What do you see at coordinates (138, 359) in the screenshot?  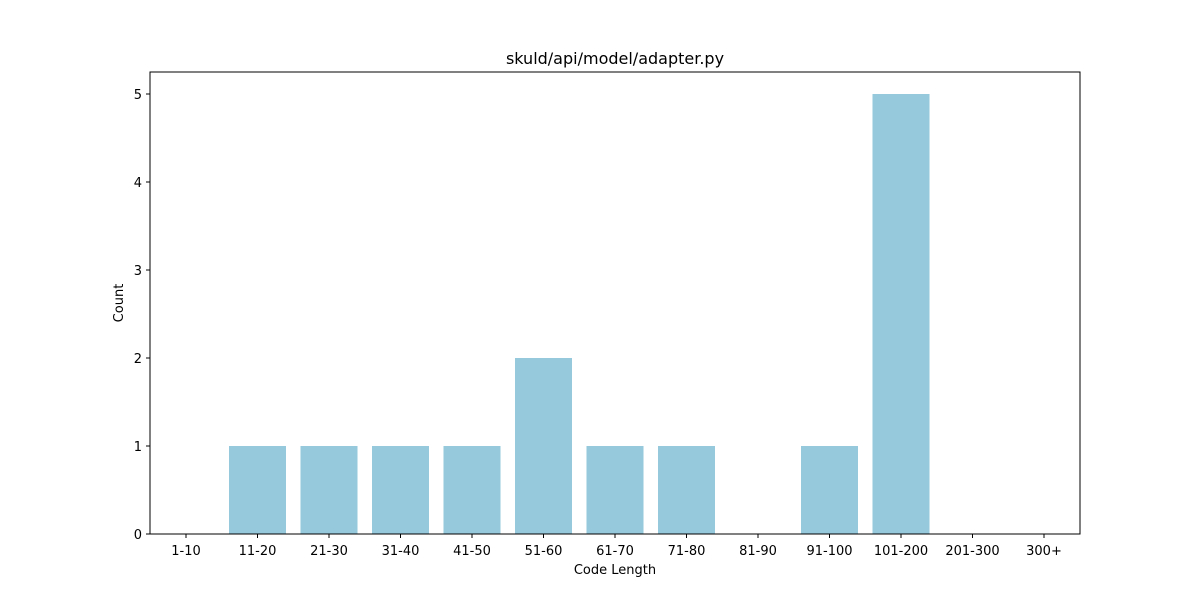 I see `y-tick-label: 2` at bounding box center [138, 359].